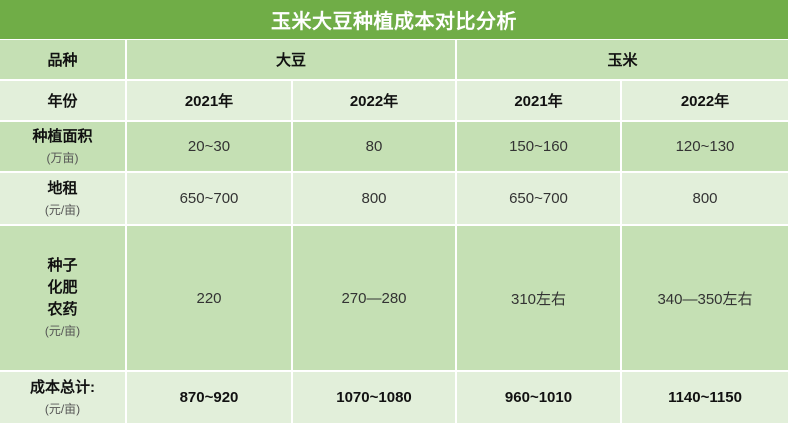  I want to click on row-label-text: 农药, so click(62, 309).